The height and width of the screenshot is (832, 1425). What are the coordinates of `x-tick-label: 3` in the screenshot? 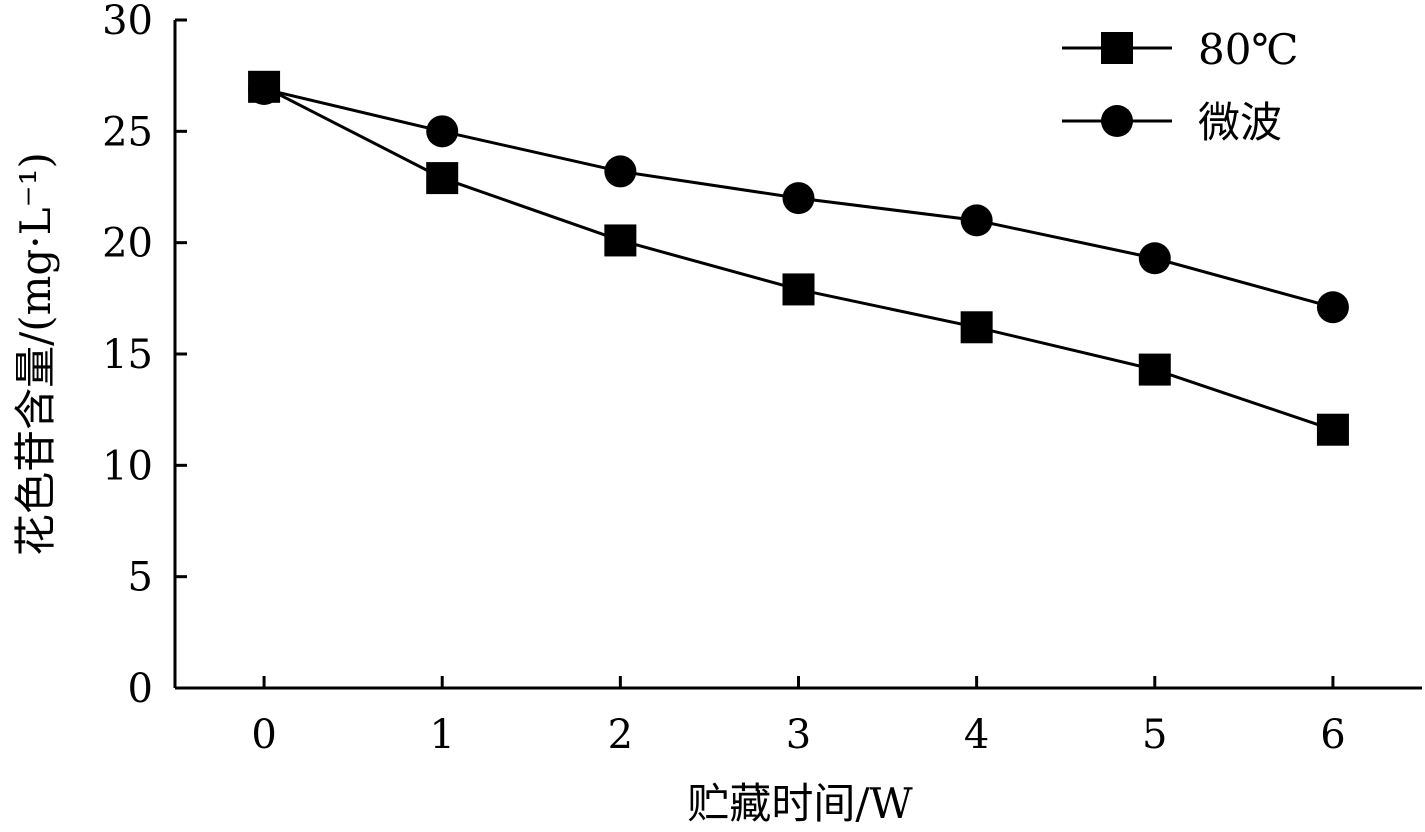 It's located at (798, 735).